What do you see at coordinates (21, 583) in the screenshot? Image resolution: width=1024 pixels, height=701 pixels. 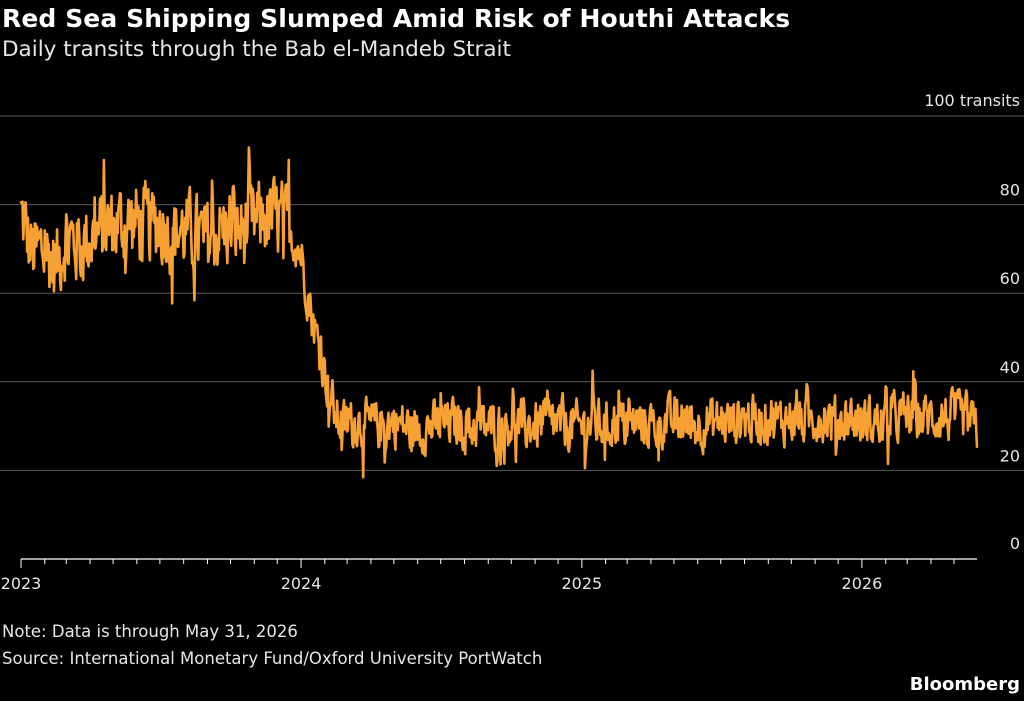 I see `x-tick-label-2023: 2023` at bounding box center [21, 583].